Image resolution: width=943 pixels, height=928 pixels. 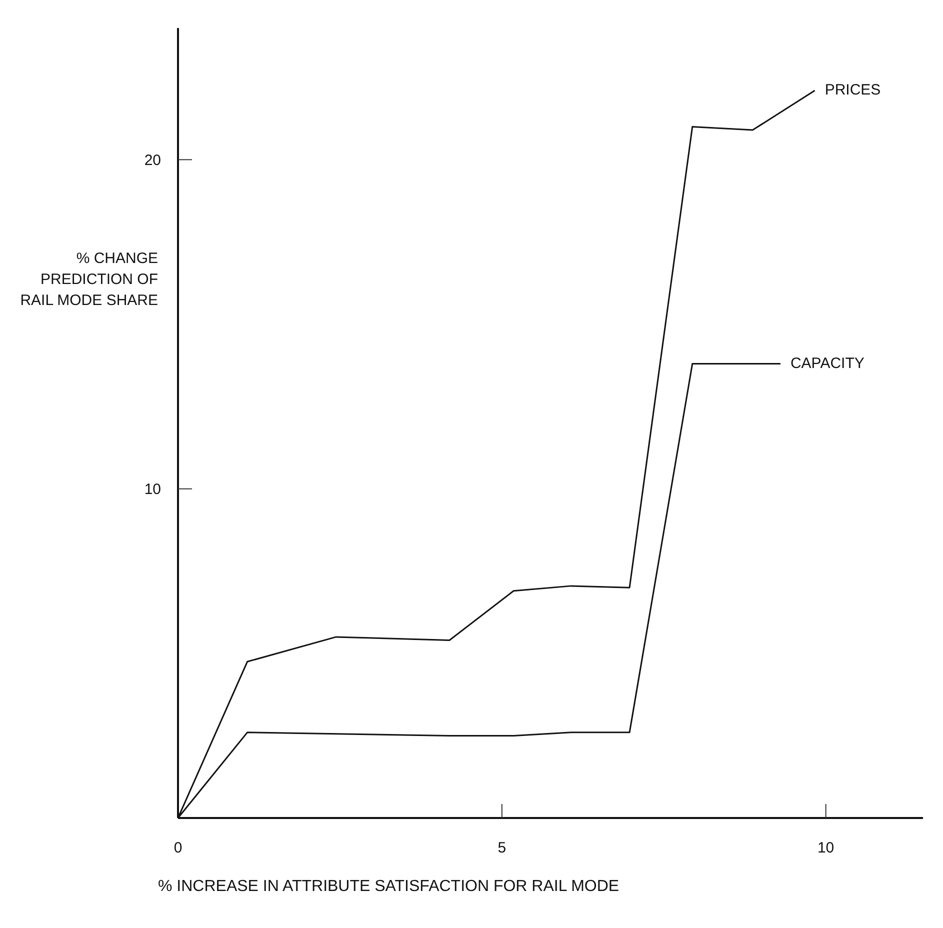 What do you see at coordinates (852, 90) in the screenshot?
I see `series-label: PRICES` at bounding box center [852, 90].